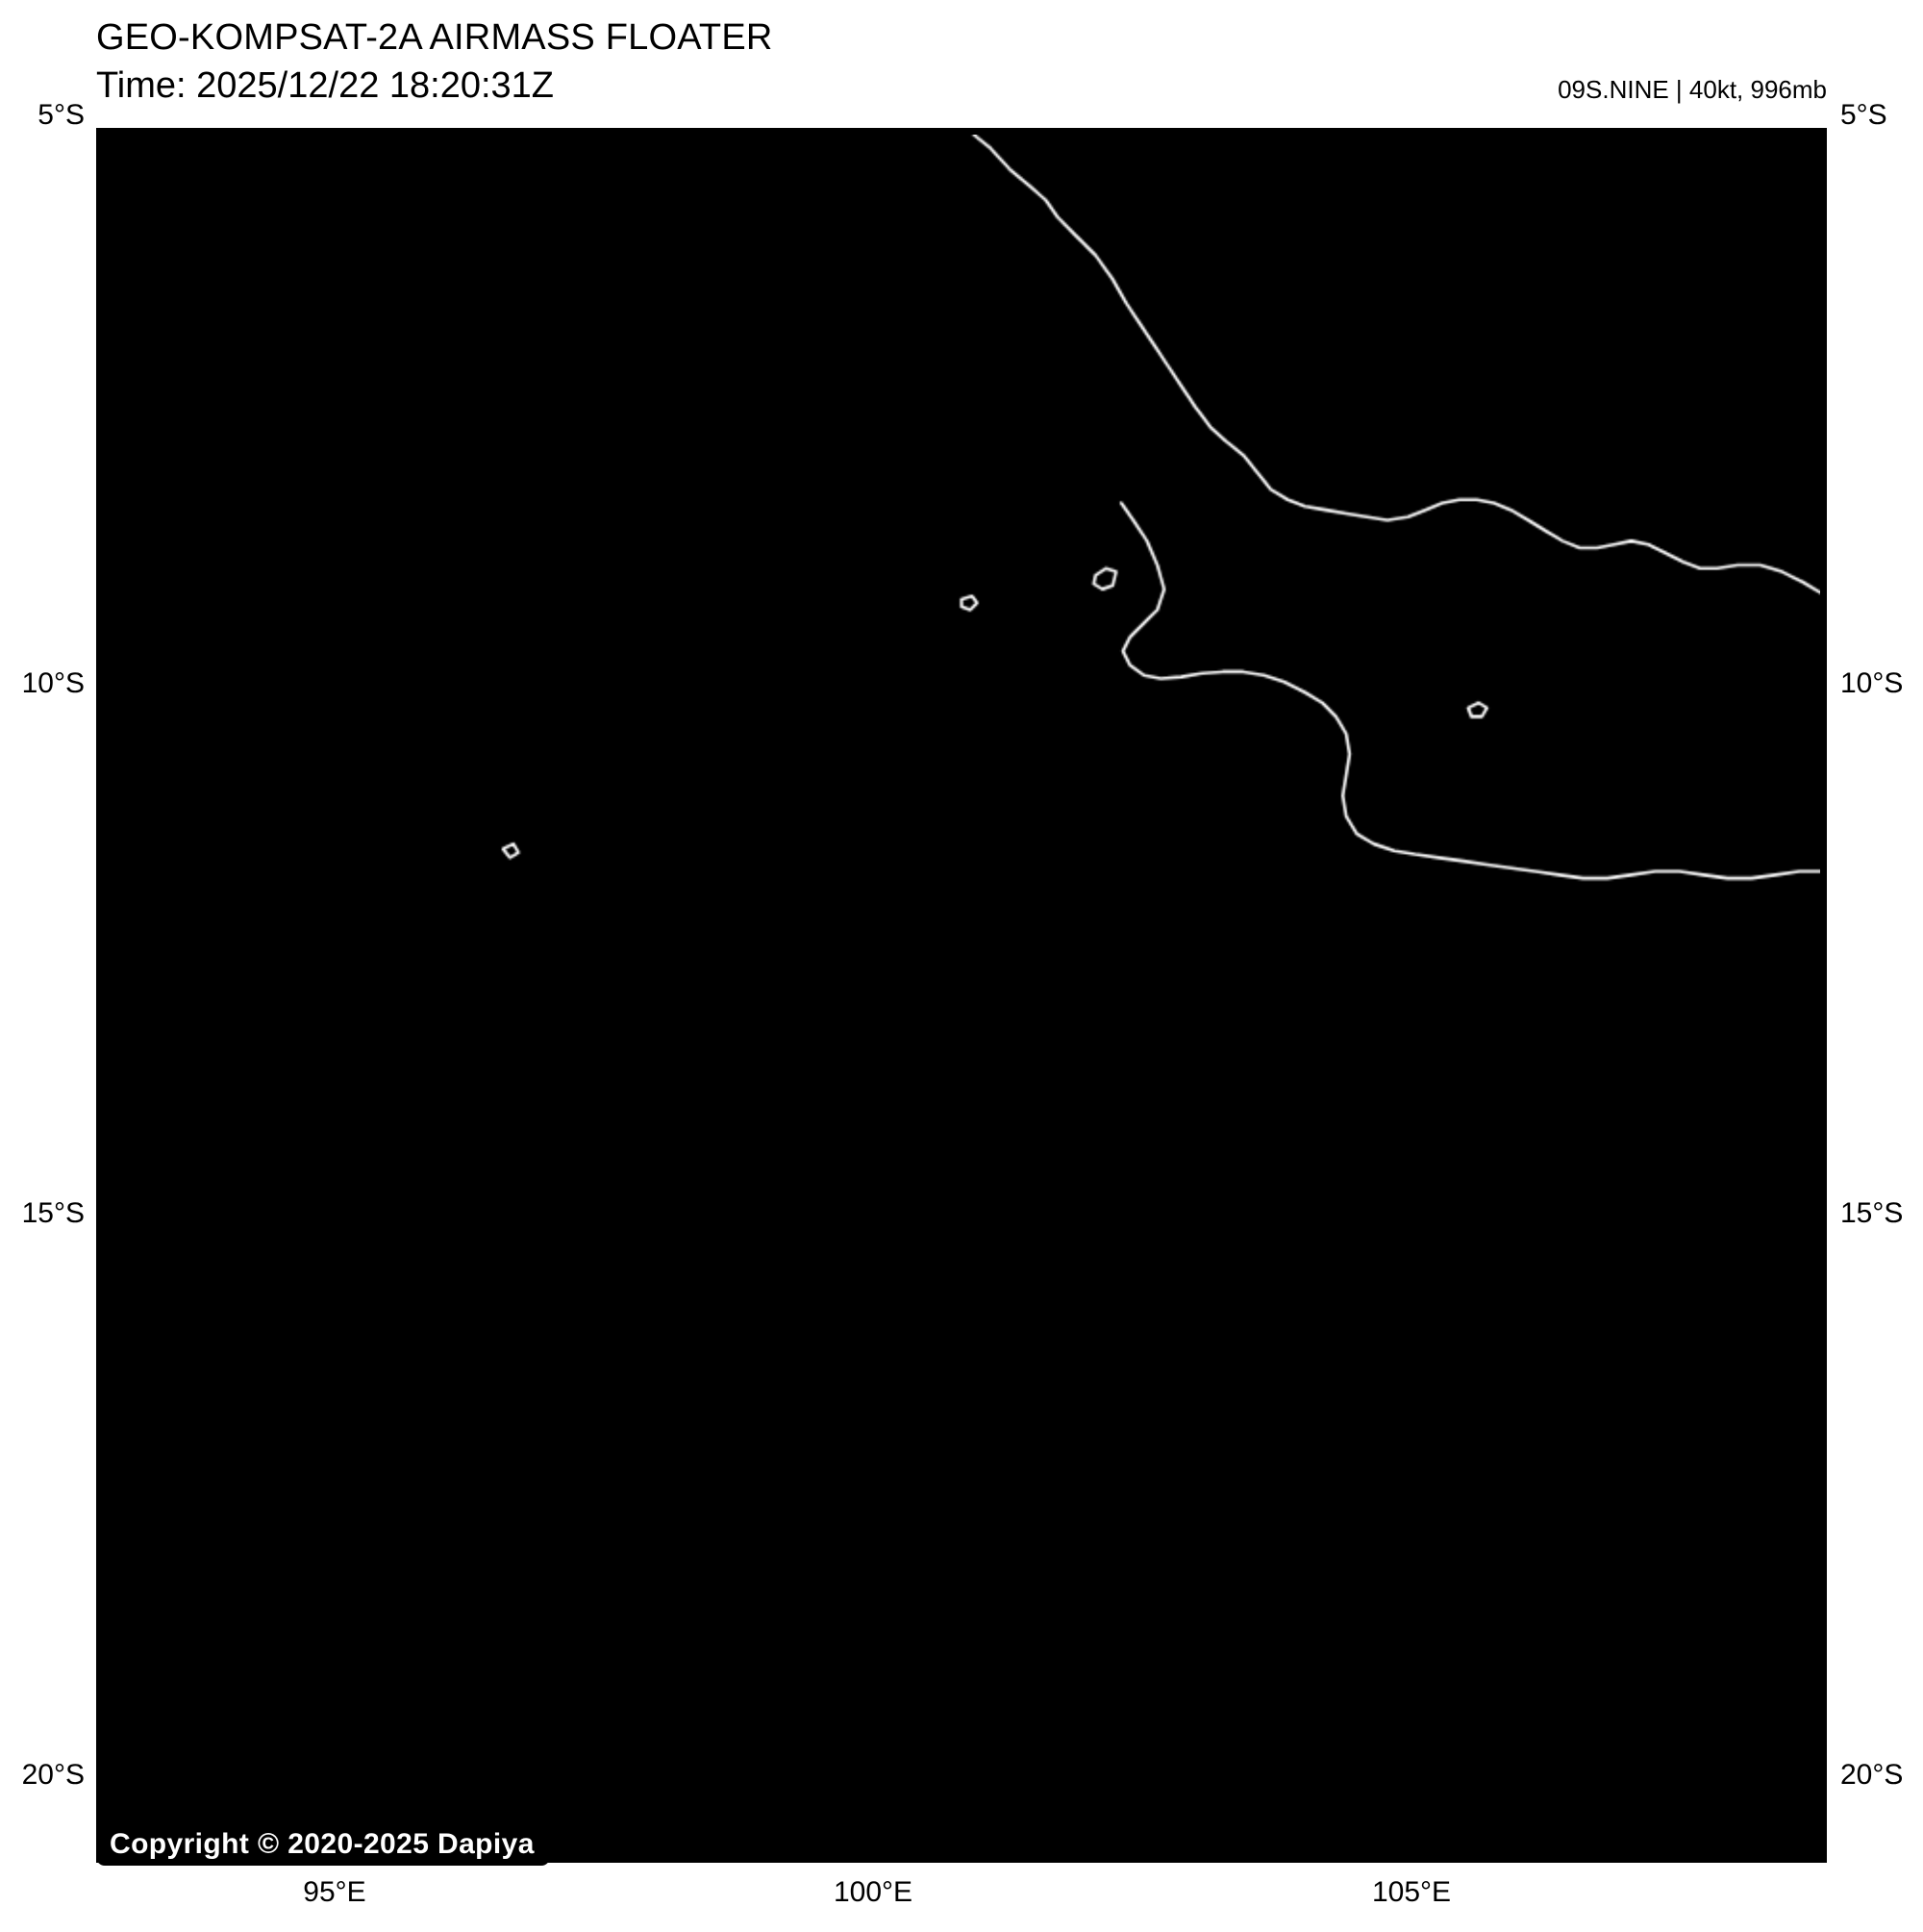 Image resolution: width=1923 pixels, height=1932 pixels. Describe the element at coordinates (53, 1213) in the screenshot. I see `lat-label-left-15s: 15°S` at that location.